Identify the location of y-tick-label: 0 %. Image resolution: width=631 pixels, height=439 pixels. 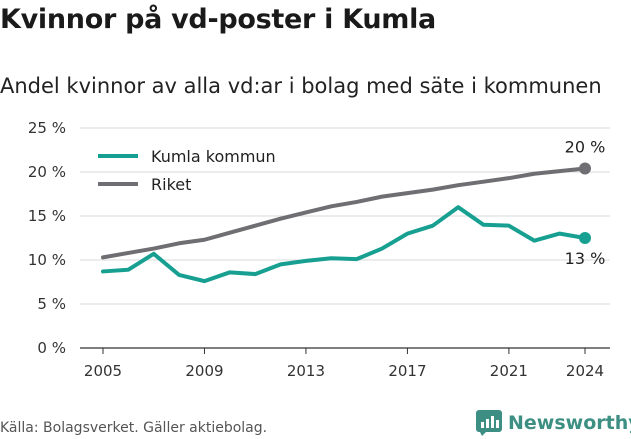
(51, 348).